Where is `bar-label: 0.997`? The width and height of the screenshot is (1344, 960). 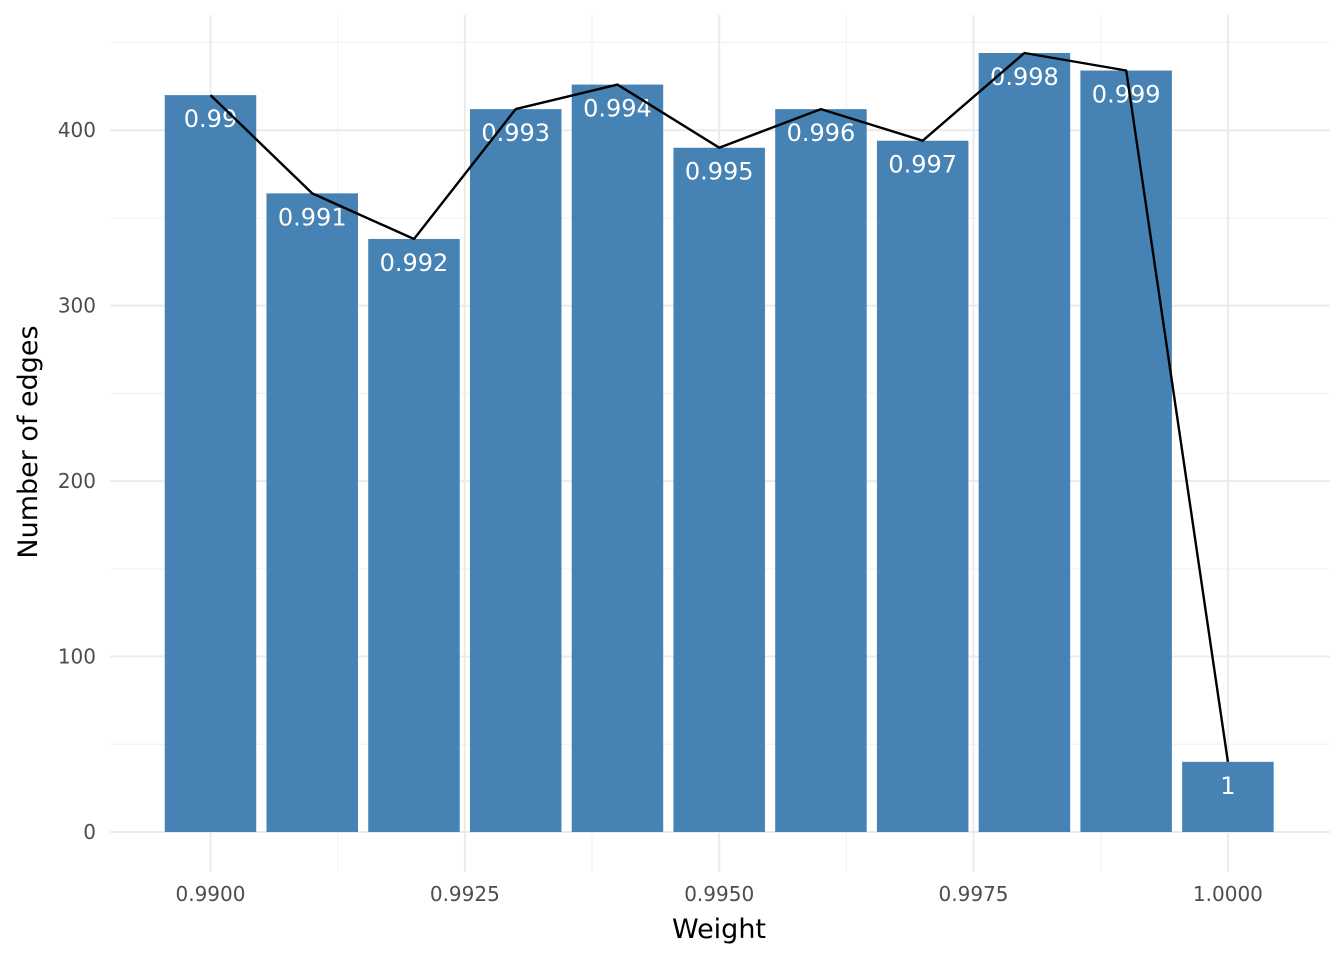 bar-label: 0.997 is located at coordinates (922, 165).